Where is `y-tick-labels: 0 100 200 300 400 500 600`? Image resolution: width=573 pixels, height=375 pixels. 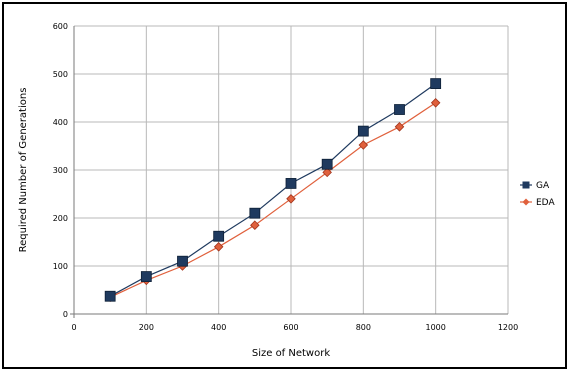
y-tick-labels: 0 100 200 300 400 500 600 is located at coordinates (60, 170).